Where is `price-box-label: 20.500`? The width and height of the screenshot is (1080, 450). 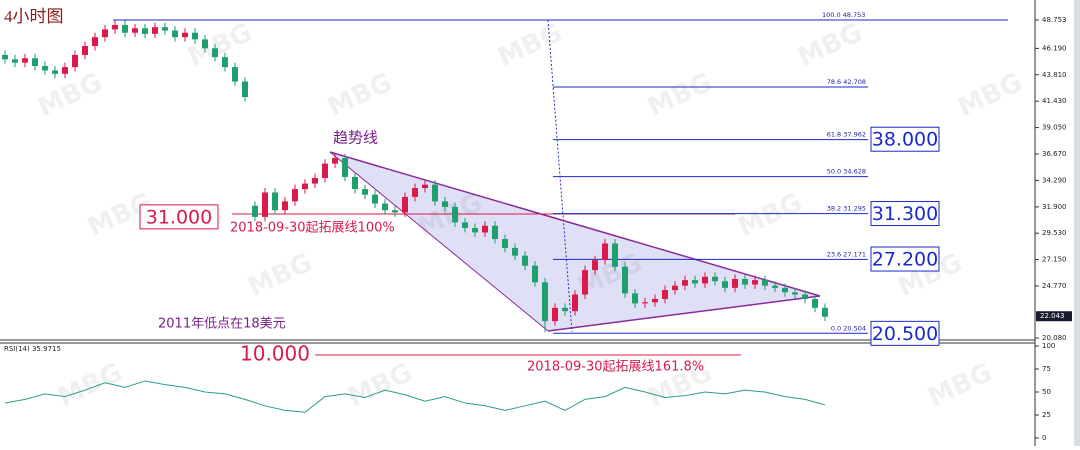 price-box-label: 20.500 is located at coordinates (905, 334).